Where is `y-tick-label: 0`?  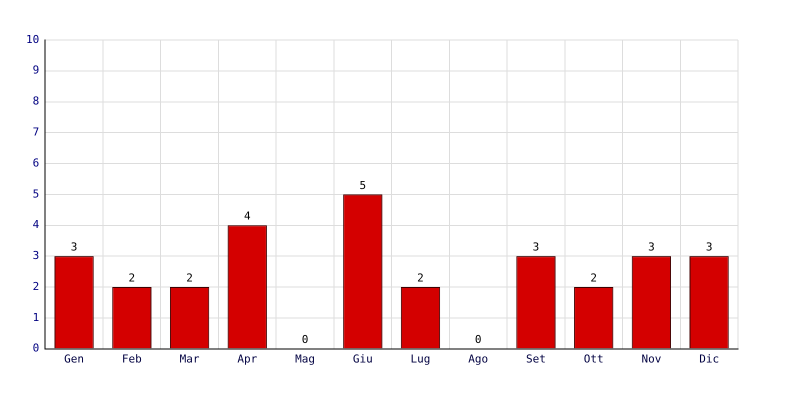 y-tick-label: 0 is located at coordinates (36, 348).